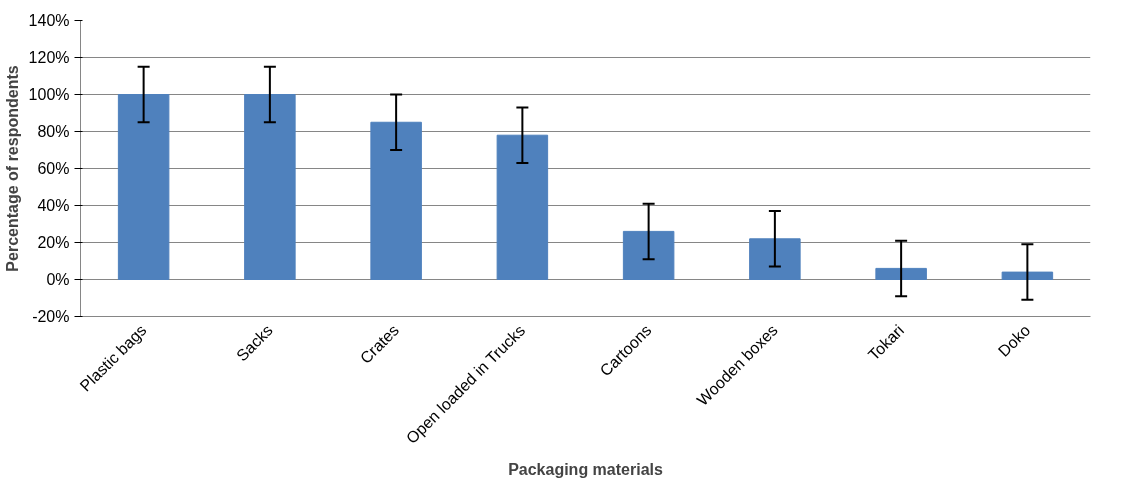 The image size is (1128, 486). Describe the element at coordinates (58, 279) in the screenshot. I see `y-tick-label: 0%` at that location.